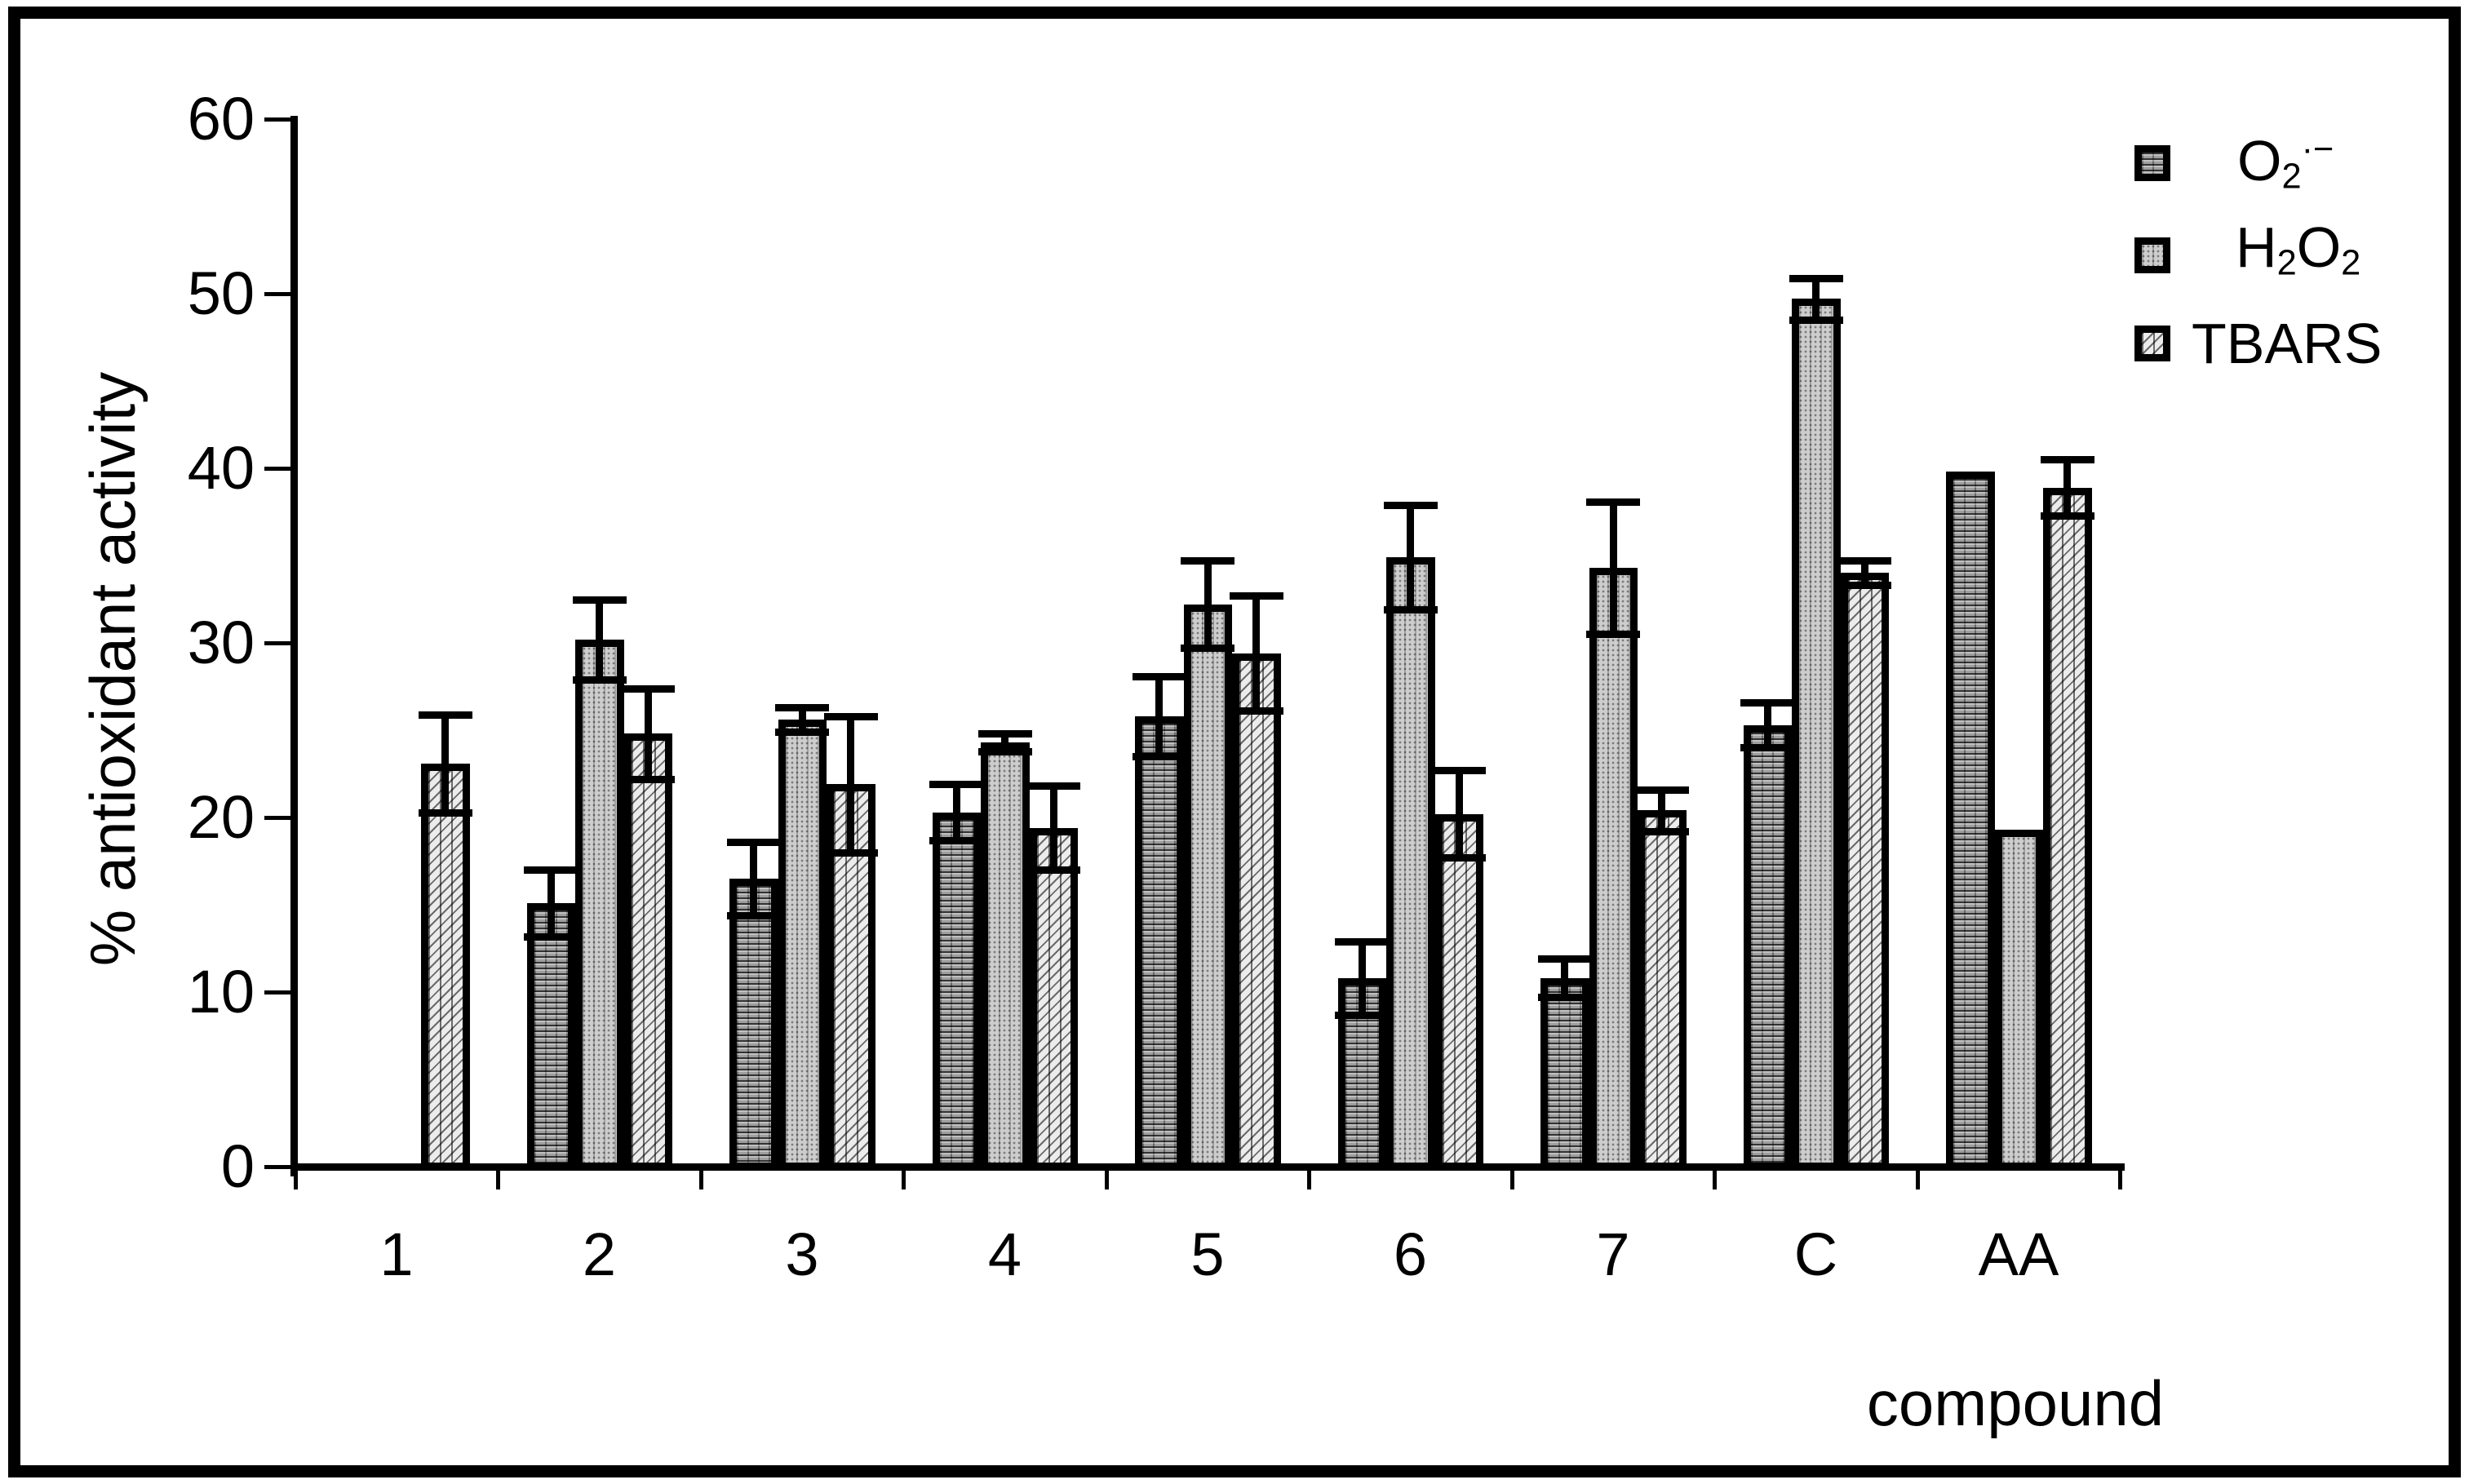 This screenshot has width=2469, height=1484. Describe the element at coordinates (1207, 1254) in the screenshot. I see `x-category-label-5: 5` at that location.